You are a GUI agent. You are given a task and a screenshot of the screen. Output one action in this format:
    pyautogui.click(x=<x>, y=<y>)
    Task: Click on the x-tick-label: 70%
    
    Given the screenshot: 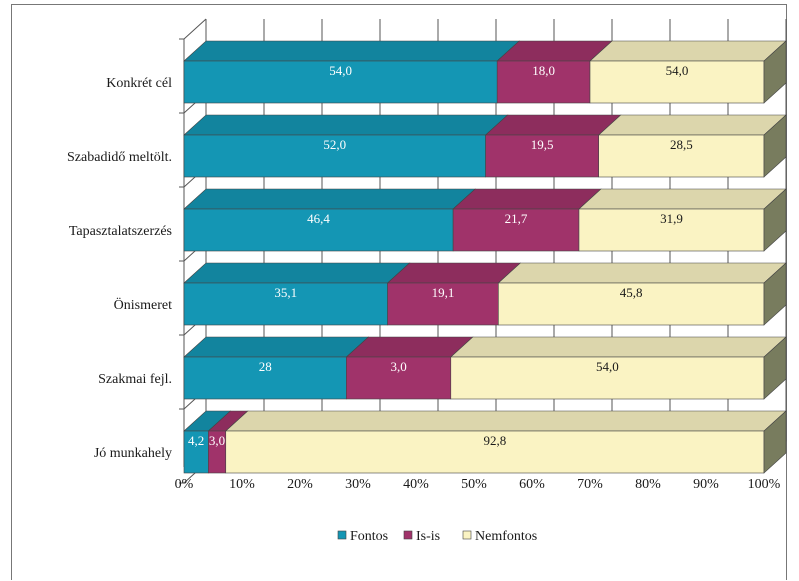 What is the action you would take?
    pyautogui.click(x=590, y=484)
    